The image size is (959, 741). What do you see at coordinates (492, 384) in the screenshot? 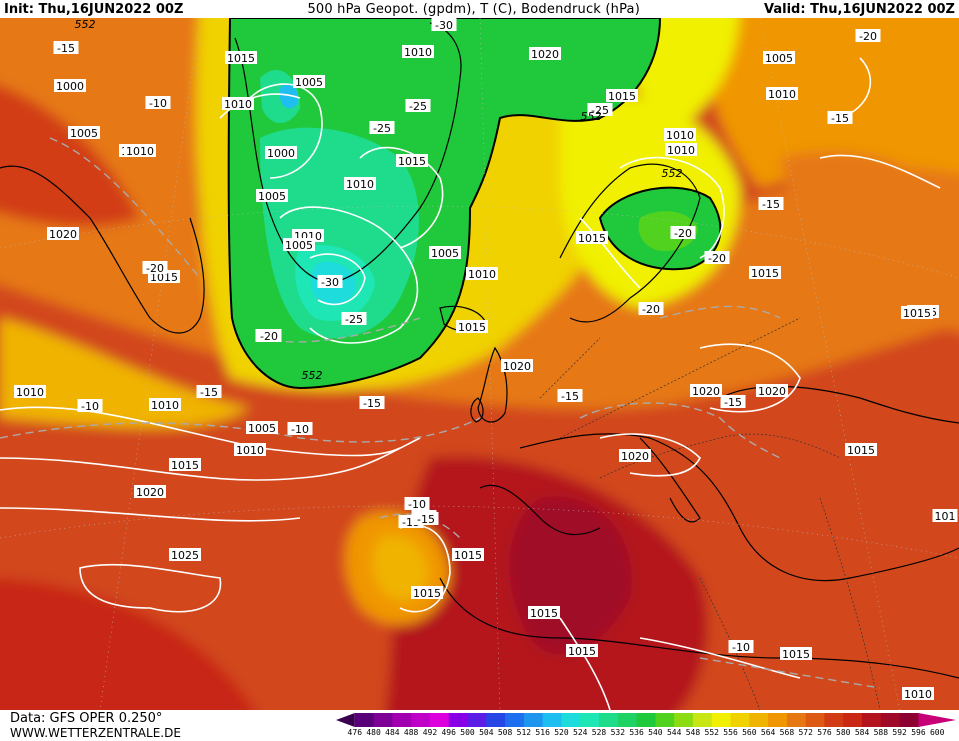
I see `britain-coast` at bounding box center [492, 384].